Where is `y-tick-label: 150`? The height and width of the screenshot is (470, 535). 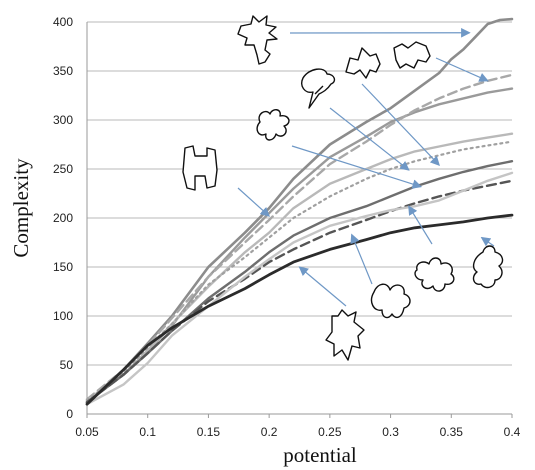 y-tick-label: 150 is located at coordinates (63, 267).